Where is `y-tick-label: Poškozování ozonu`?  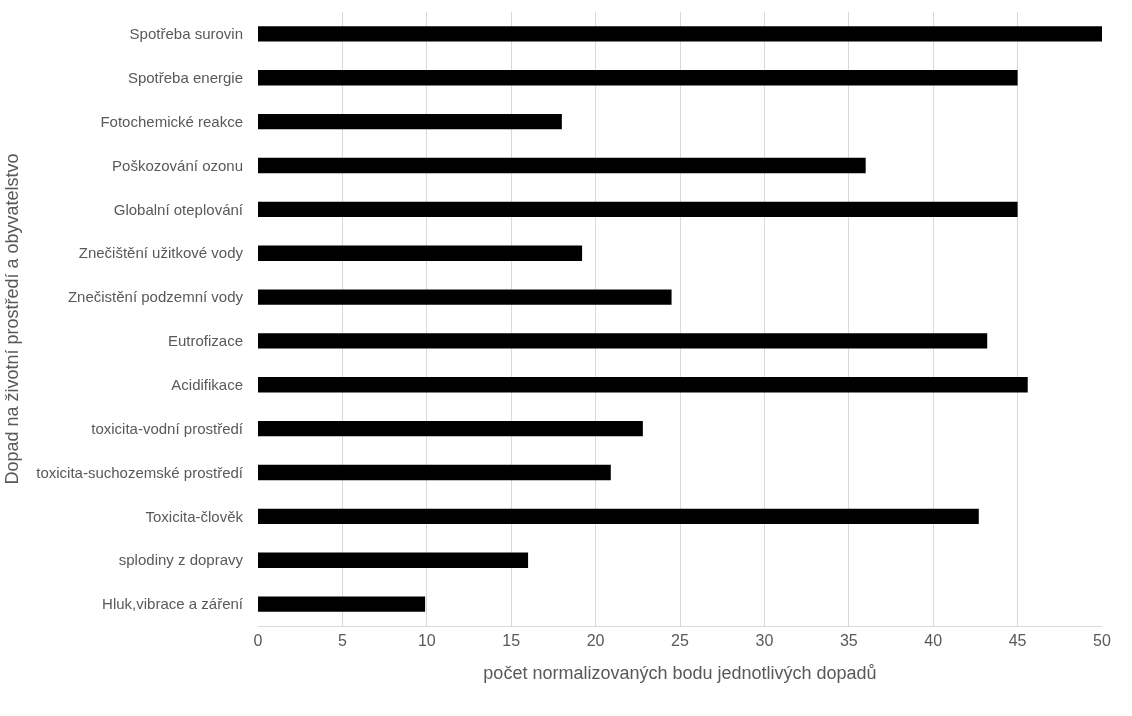
y-tick-label: Poškozování ozonu is located at coordinates (177, 165).